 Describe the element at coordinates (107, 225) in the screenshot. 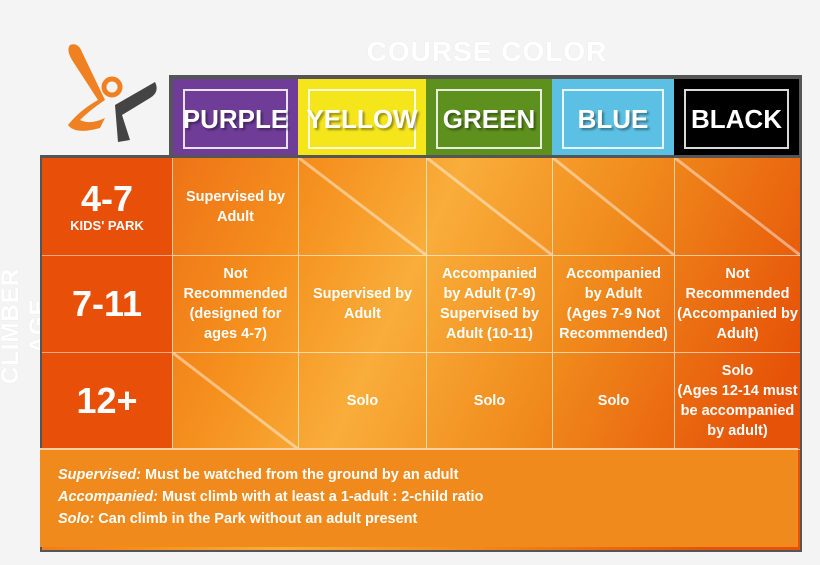

I see `age-subtitle: KIDS' PARK` at that location.